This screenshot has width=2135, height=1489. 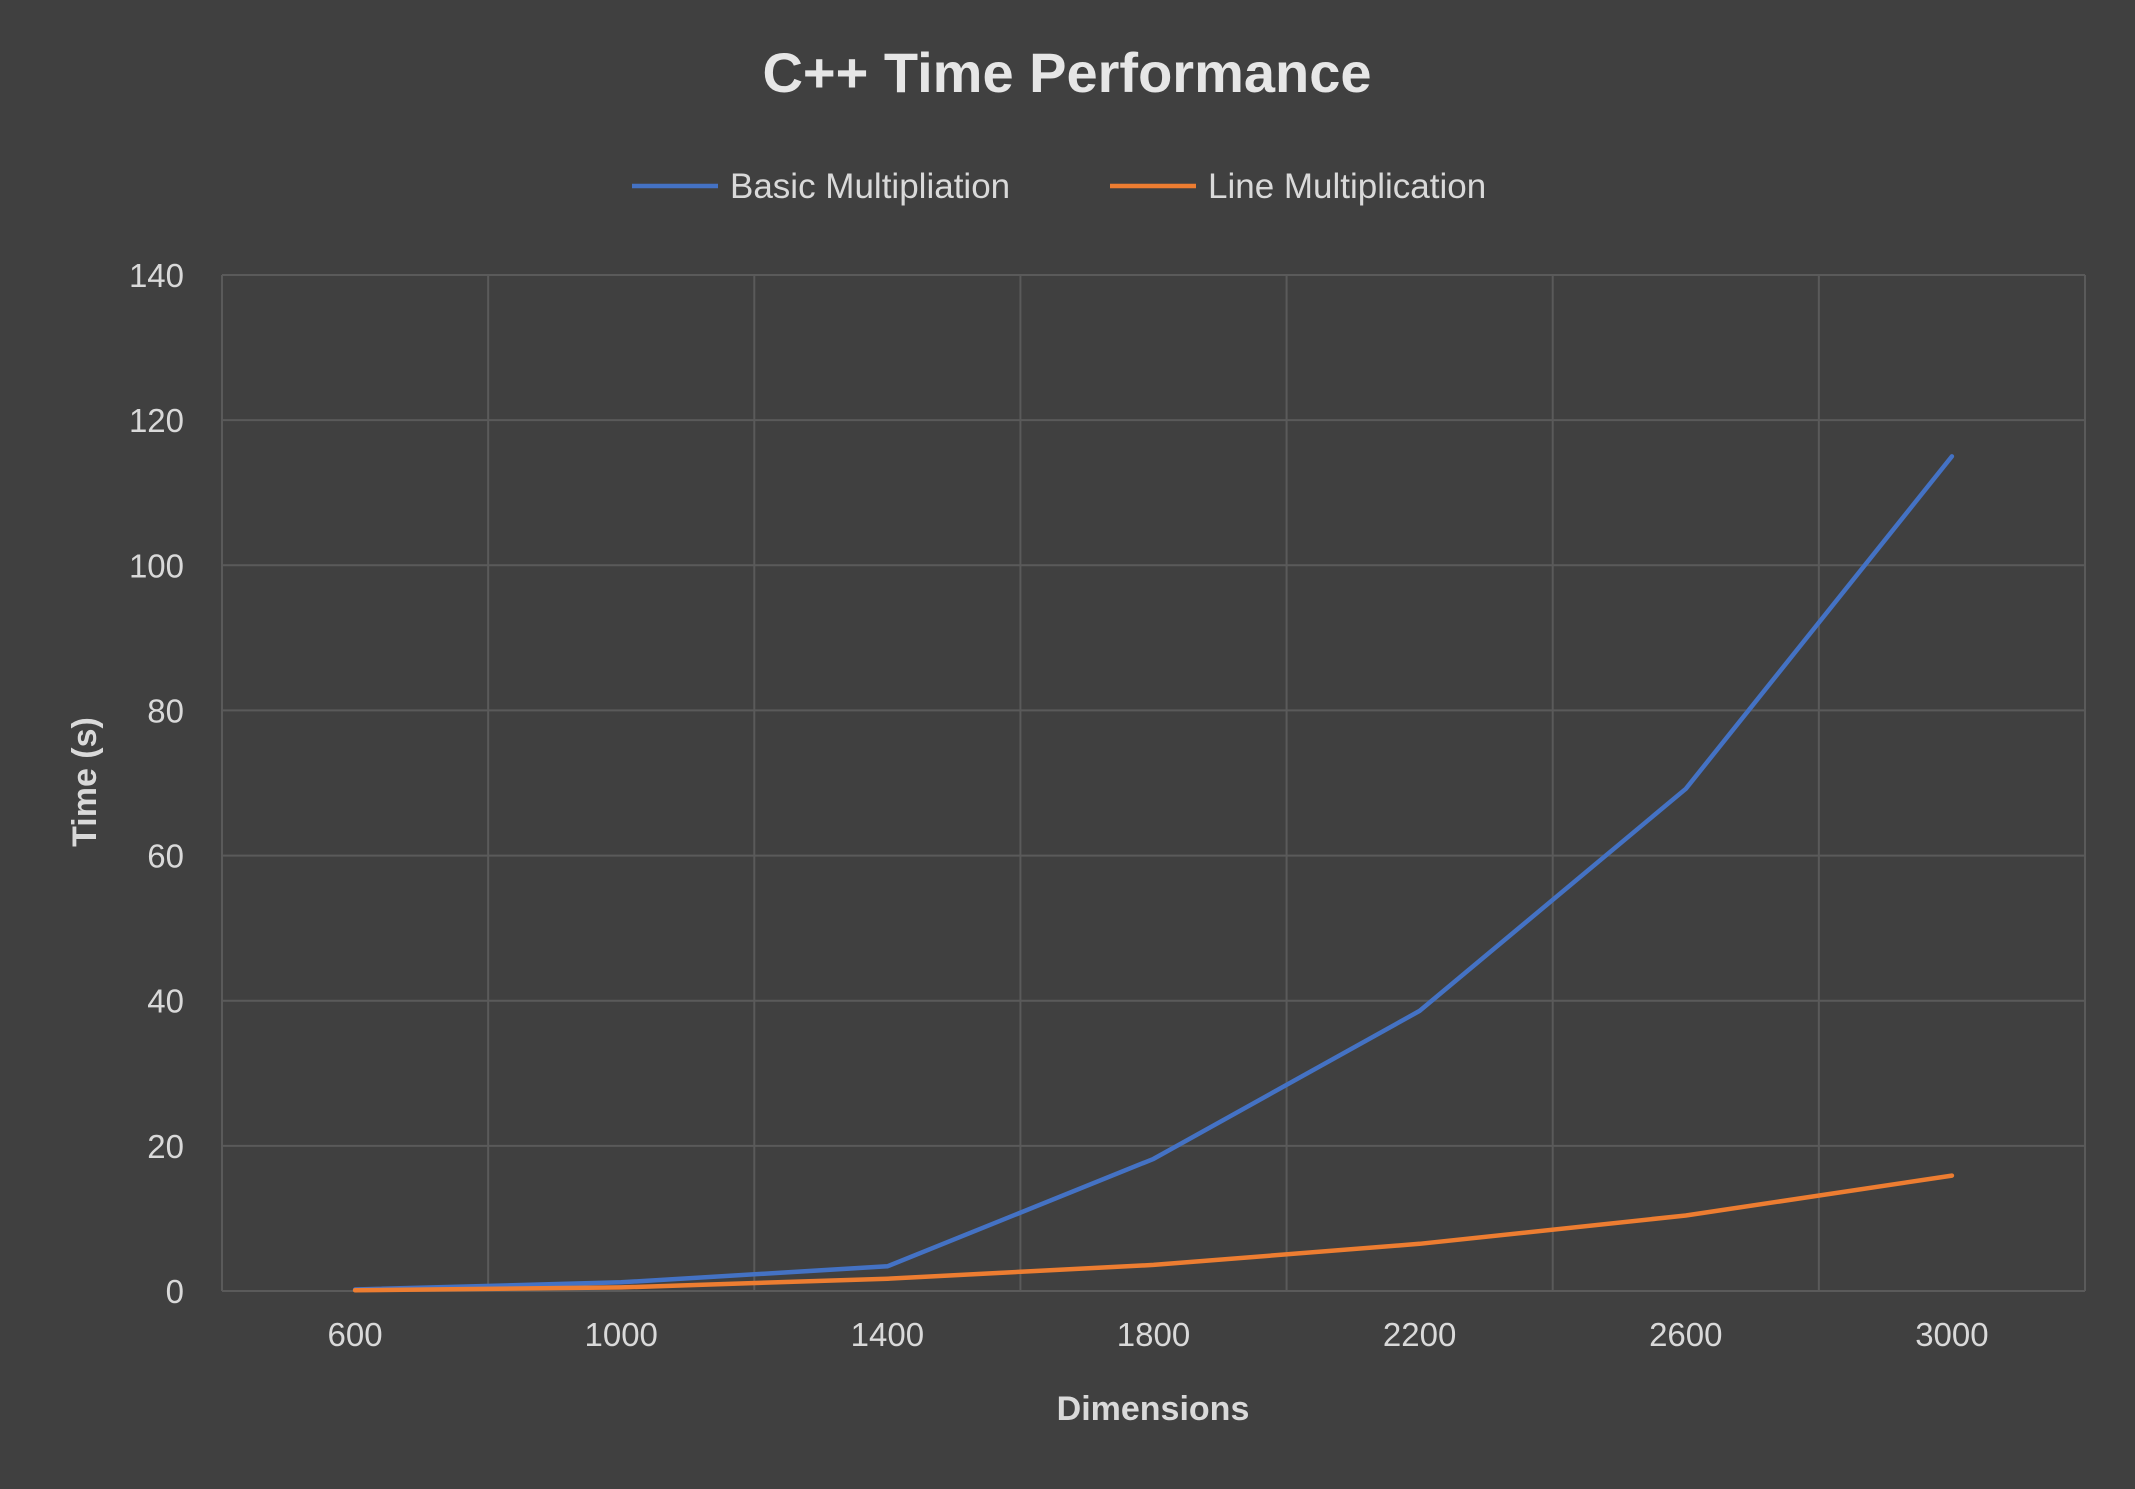 I want to click on x-axis-label: Dimensions, so click(x=1153, y=1409).